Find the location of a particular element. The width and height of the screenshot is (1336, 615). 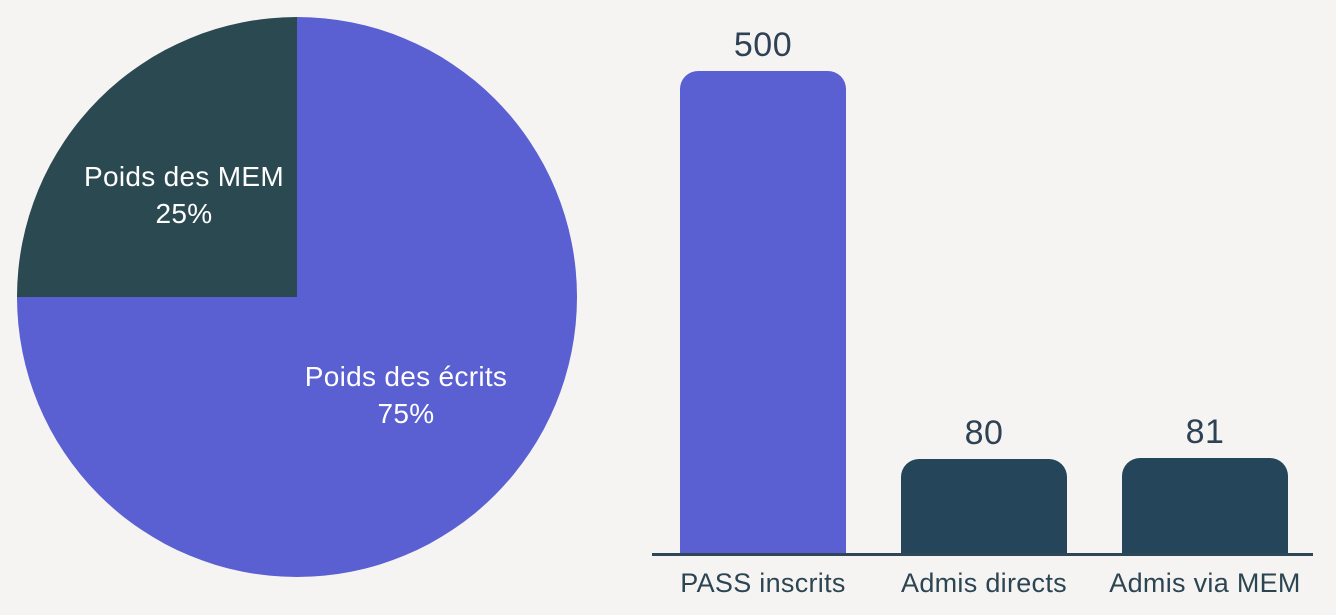

pie-slice-name: Poids des MEM is located at coordinates (184, 176).